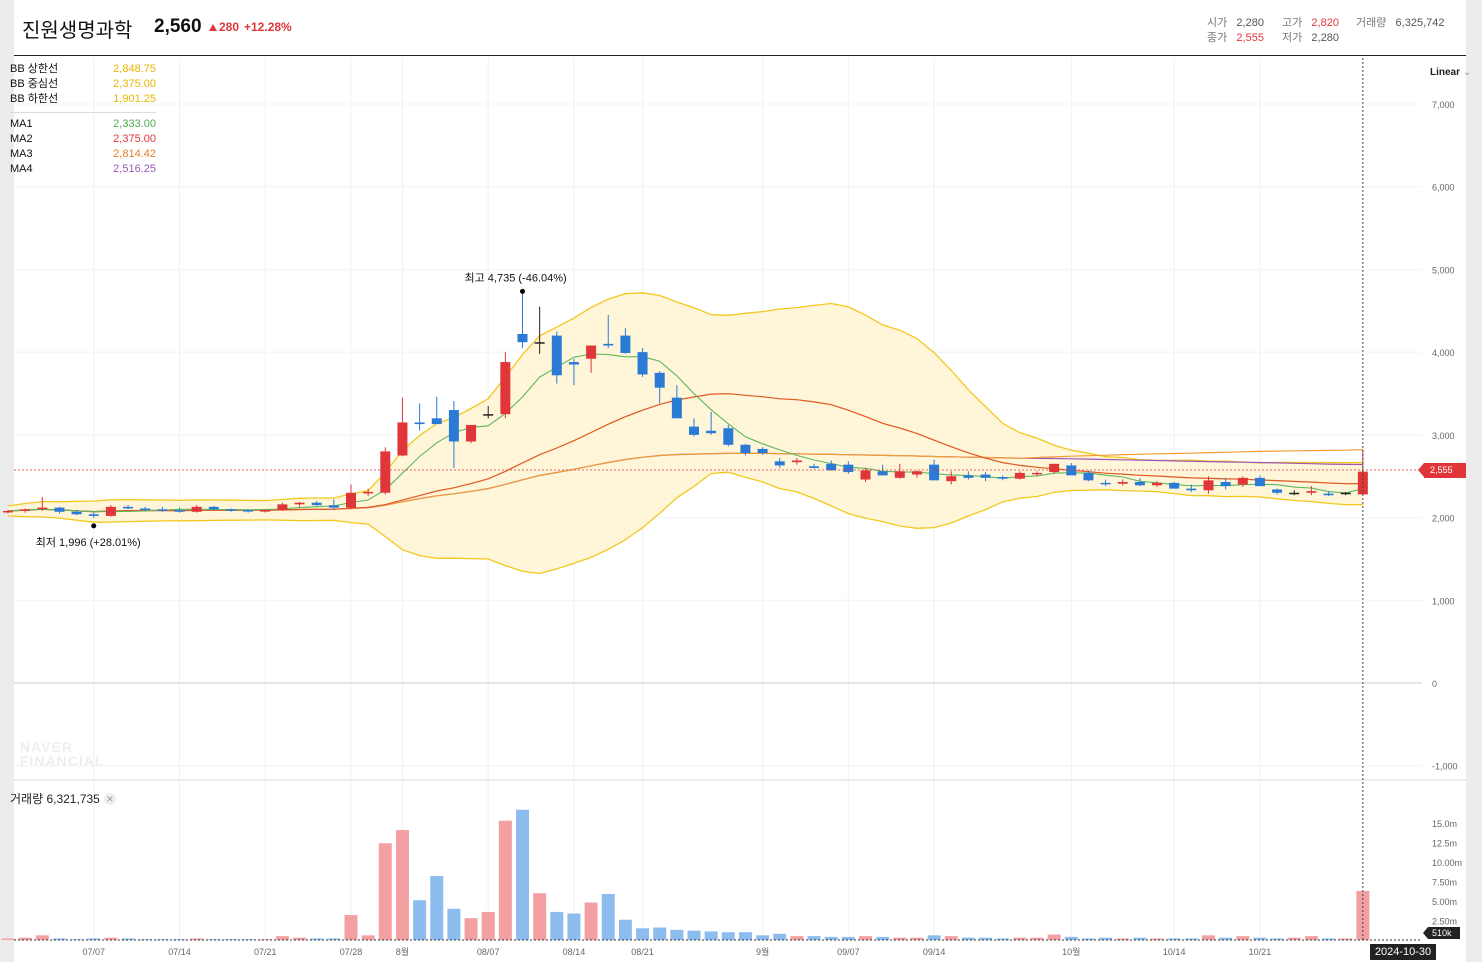 This screenshot has height=962, width=1482. I want to click on naver-financial-watermark: NAVER FINANCIAL, so click(62, 754).